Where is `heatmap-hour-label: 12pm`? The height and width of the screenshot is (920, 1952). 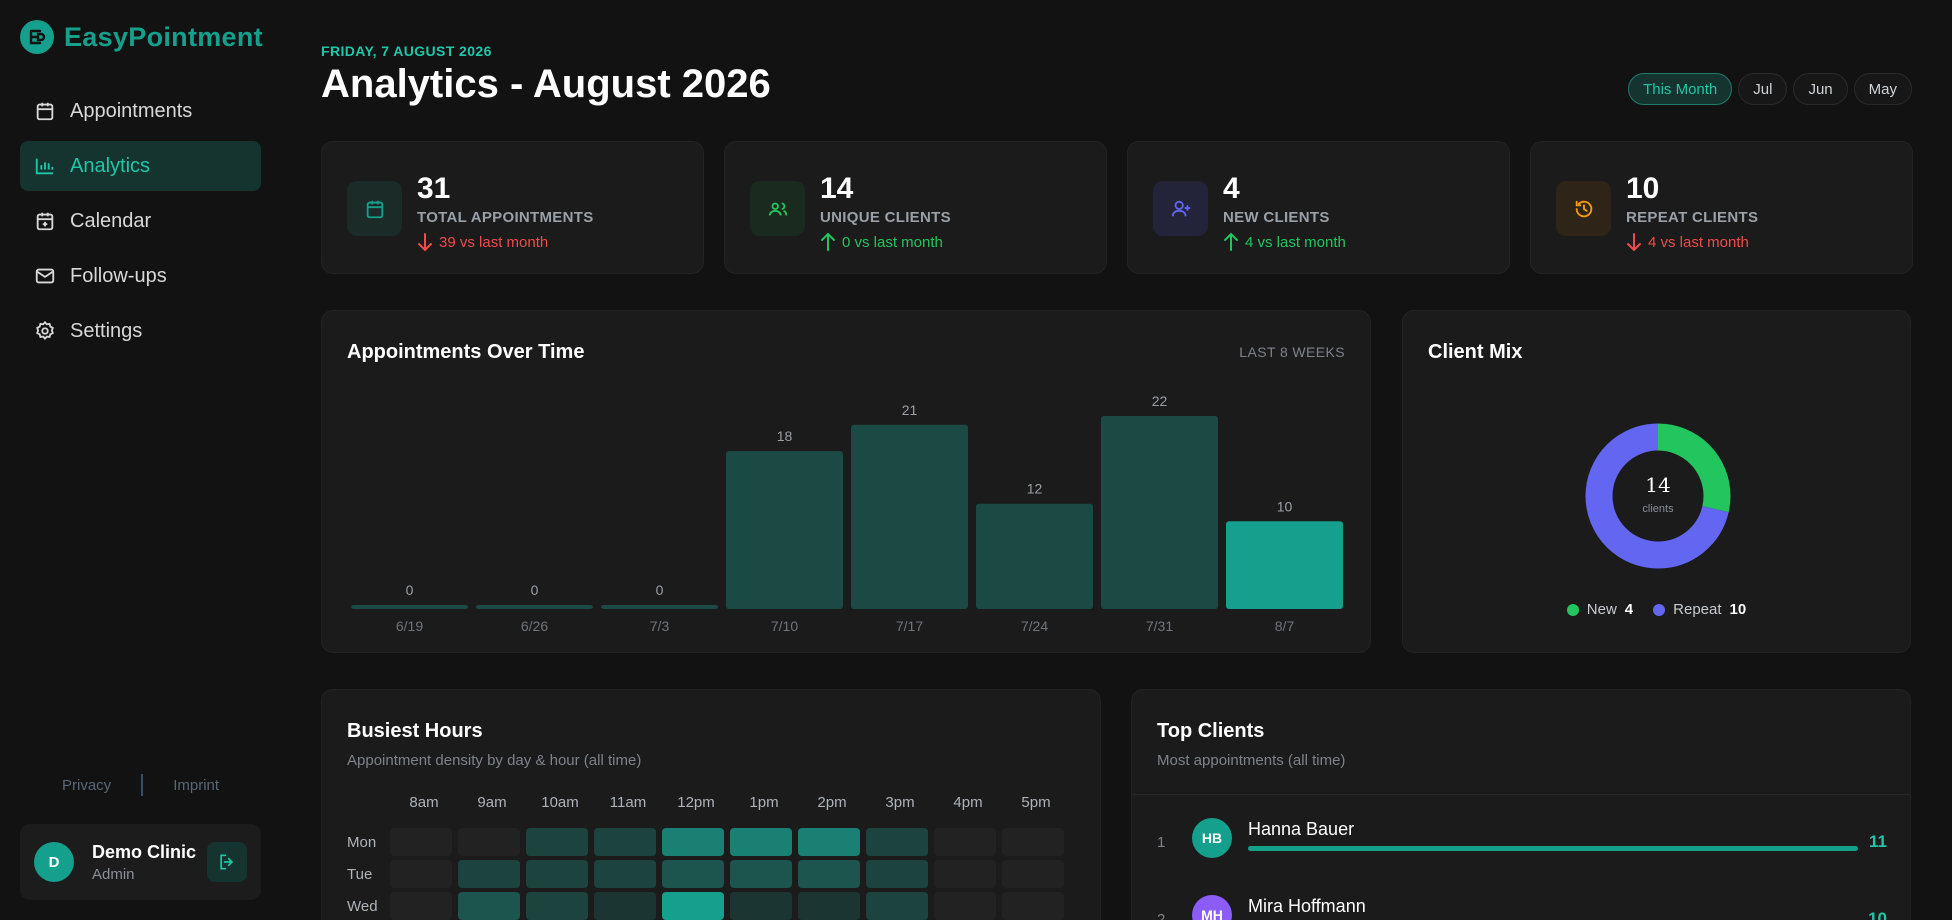 heatmap-hour-label: 12pm is located at coordinates (696, 802).